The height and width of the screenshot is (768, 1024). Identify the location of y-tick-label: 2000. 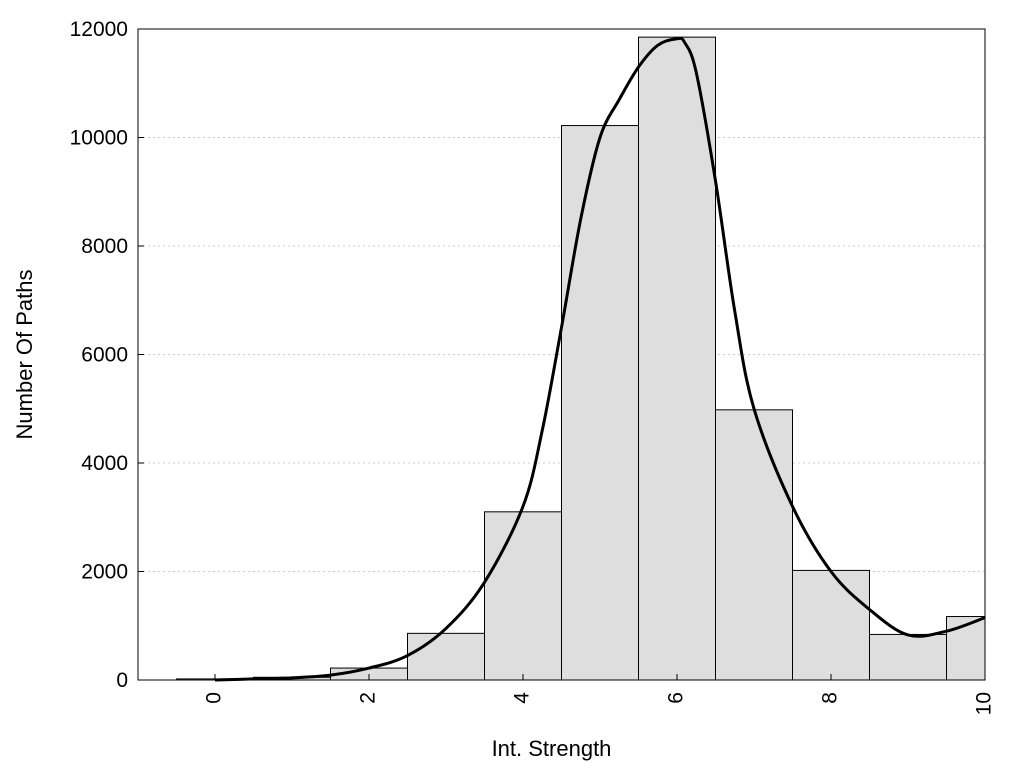
(104, 572).